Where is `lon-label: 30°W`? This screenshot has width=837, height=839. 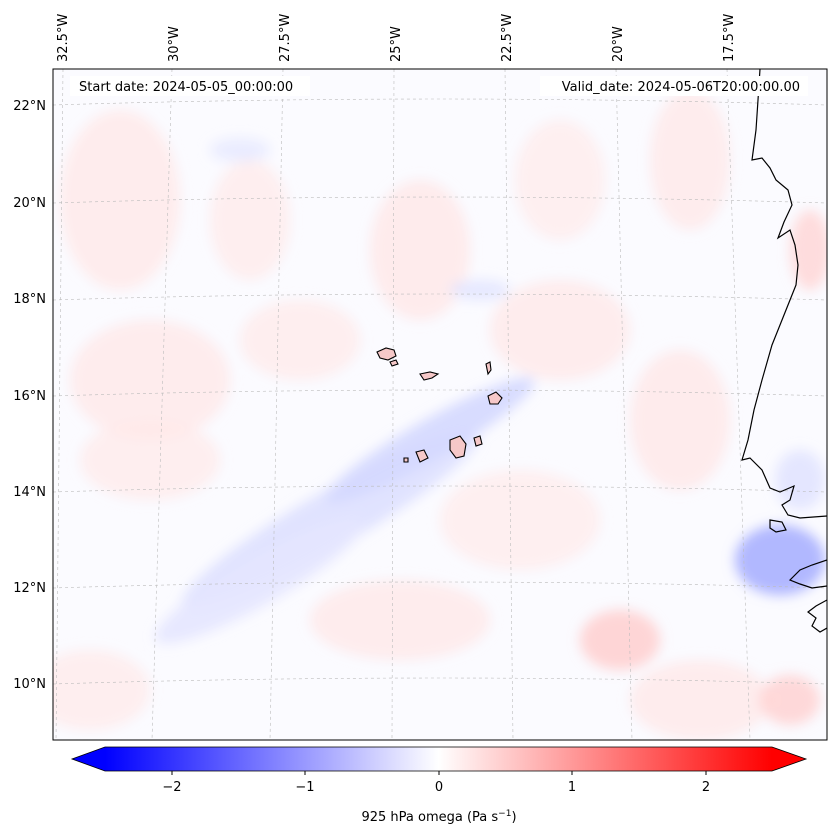 lon-label: 30°W is located at coordinates (174, 44).